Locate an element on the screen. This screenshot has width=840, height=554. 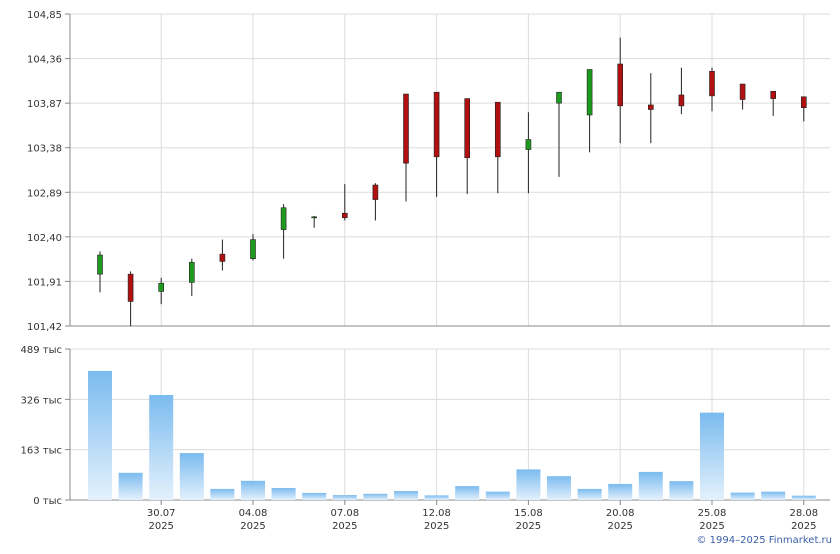
x-axis-date-label: 12.08 is located at coordinates (436, 513).